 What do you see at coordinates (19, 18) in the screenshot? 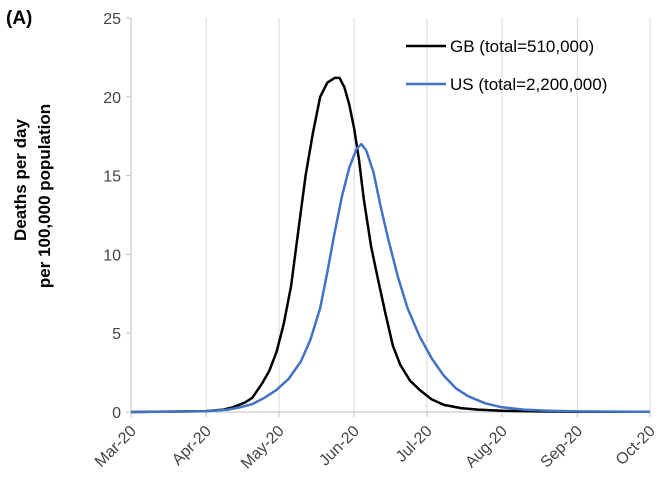
I see `panel-label: (A)` at bounding box center [19, 18].